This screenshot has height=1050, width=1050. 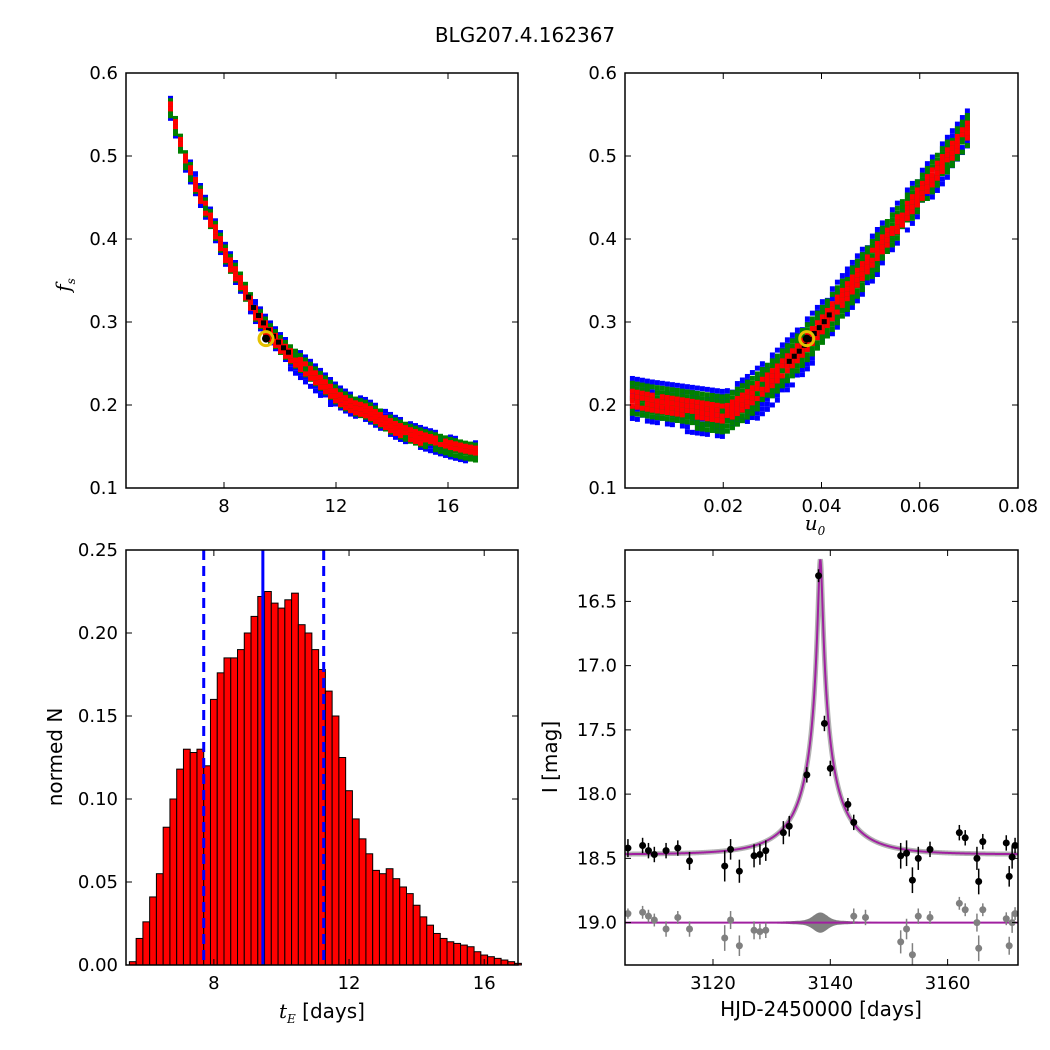 I want to click on p2-xtick-label: 0.06, so click(x=920, y=506).